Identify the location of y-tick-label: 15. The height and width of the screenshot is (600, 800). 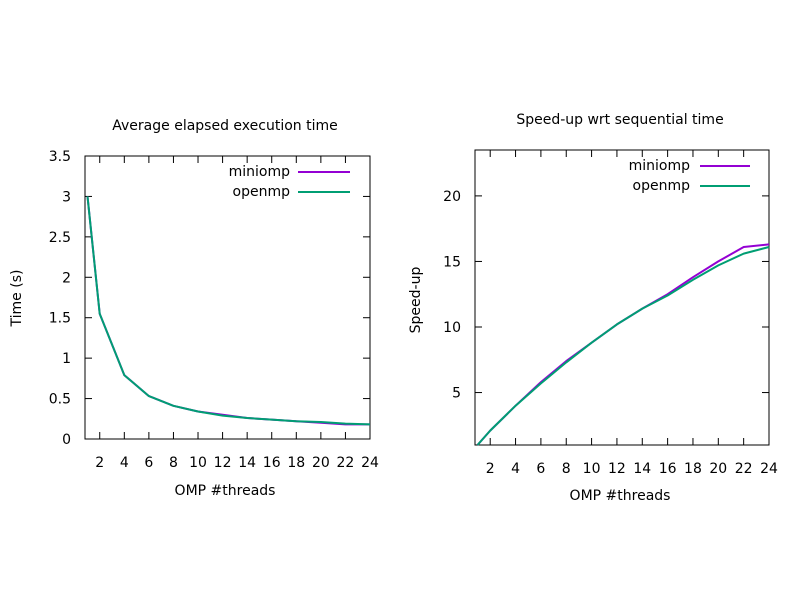
(452, 262).